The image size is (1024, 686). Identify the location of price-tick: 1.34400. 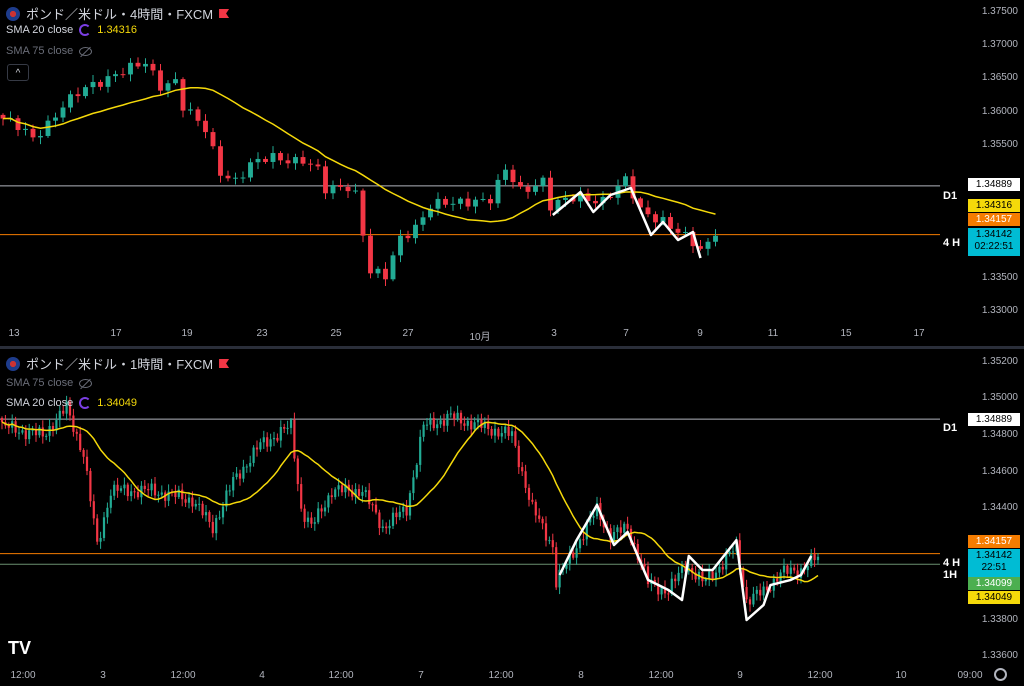
(999, 507).